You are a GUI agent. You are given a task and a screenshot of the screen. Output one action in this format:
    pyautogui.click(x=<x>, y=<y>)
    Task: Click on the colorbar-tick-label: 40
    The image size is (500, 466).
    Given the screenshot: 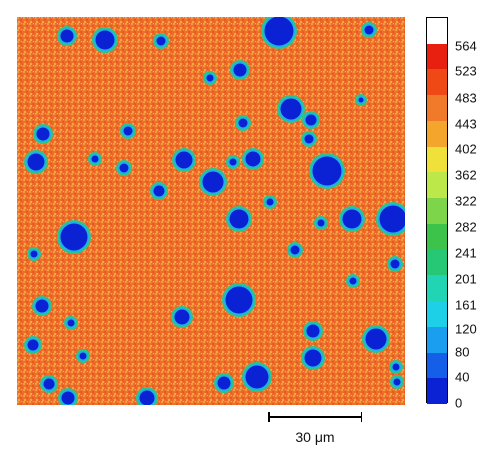 What is the action you would take?
    pyautogui.click(x=462, y=377)
    